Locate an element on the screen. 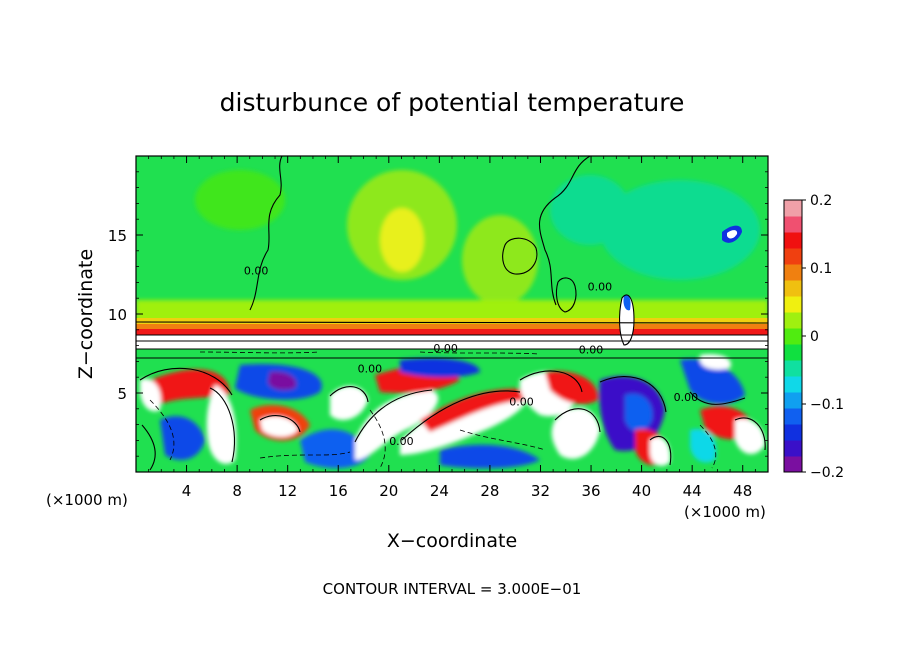 The image size is (904, 654). x-tick-label: 20 is located at coordinates (388, 491).